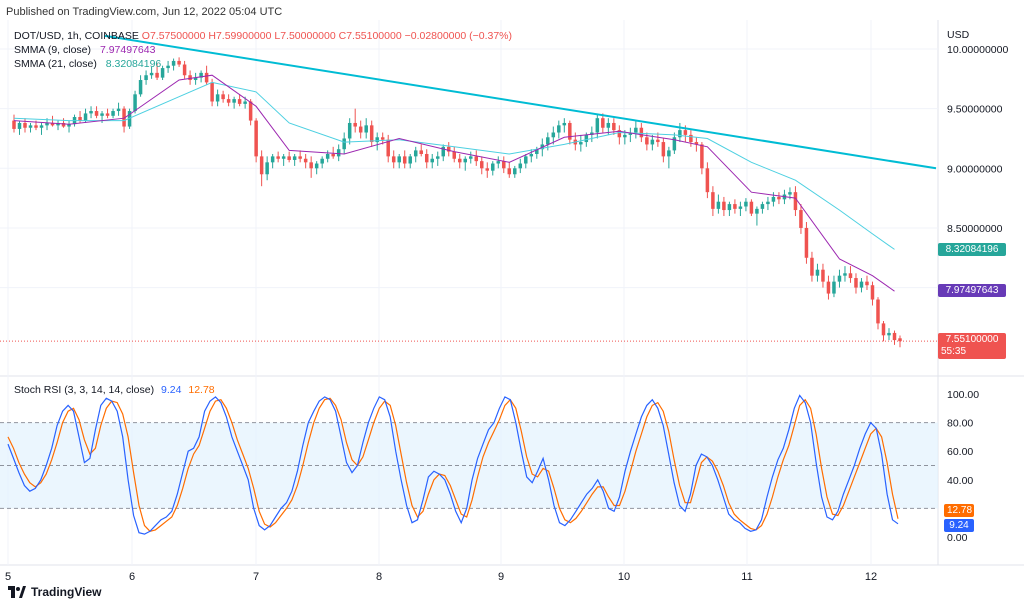 The width and height of the screenshot is (1024, 608). What do you see at coordinates (171, 390) in the screenshot?
I see `stoch-k-value: 9.24` at bounding box center [171, 390].